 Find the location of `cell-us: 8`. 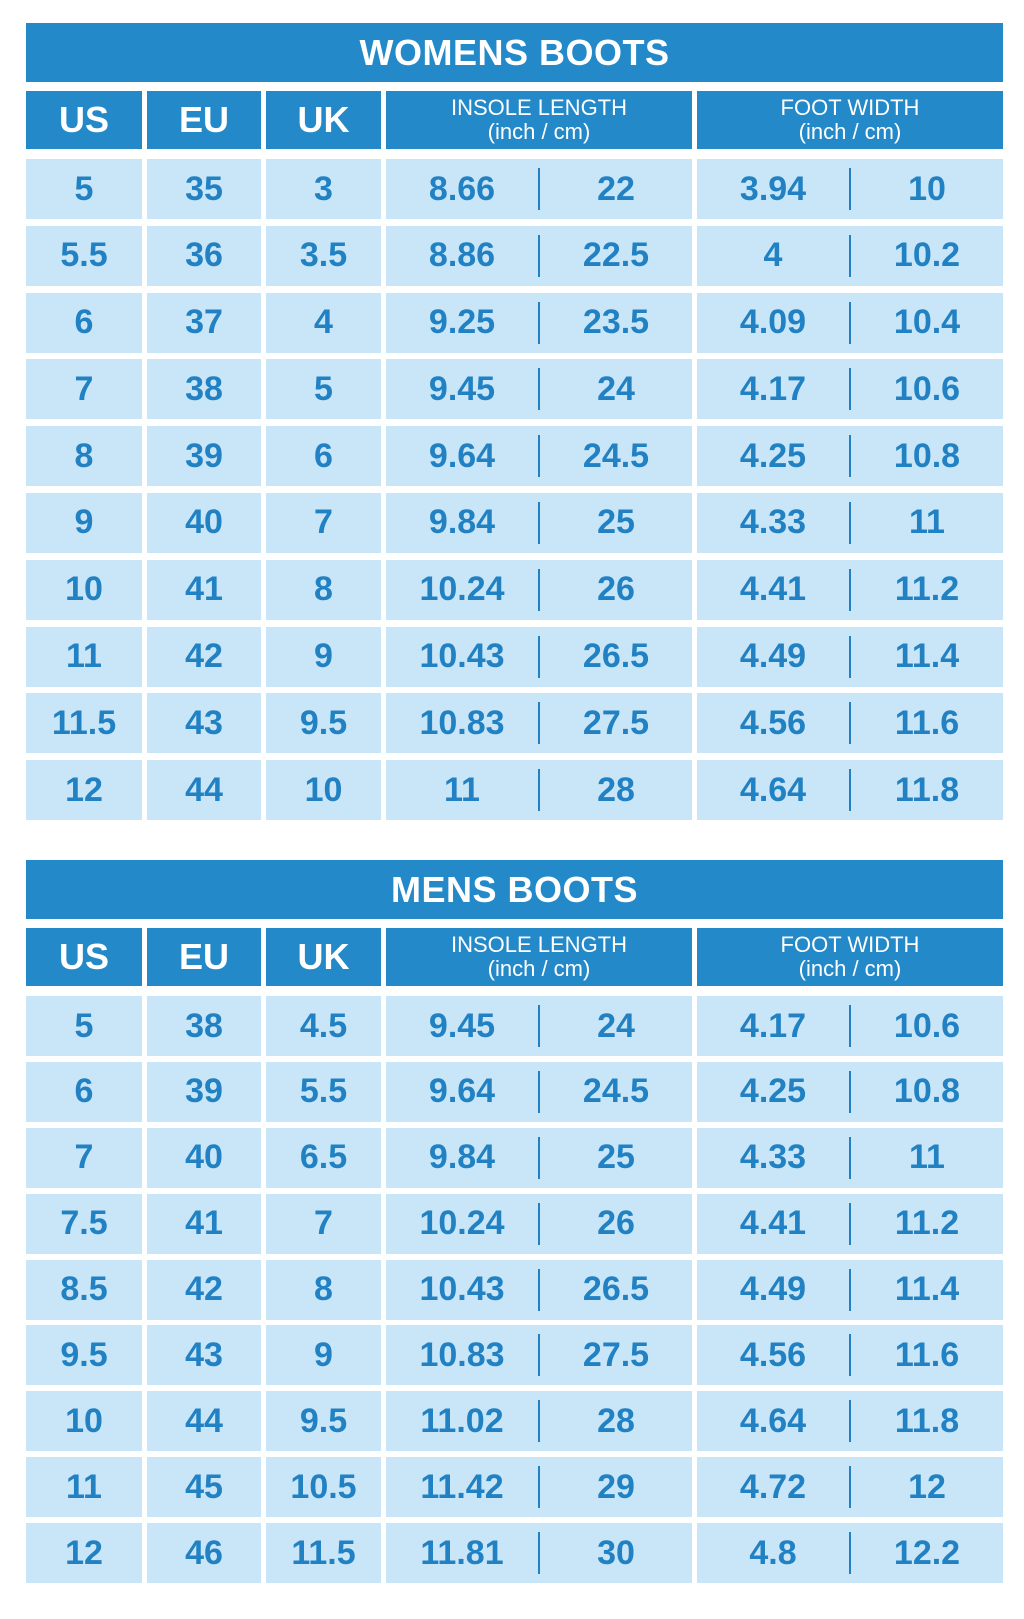

cell-us: 8 is located at coordinates (84, 456).